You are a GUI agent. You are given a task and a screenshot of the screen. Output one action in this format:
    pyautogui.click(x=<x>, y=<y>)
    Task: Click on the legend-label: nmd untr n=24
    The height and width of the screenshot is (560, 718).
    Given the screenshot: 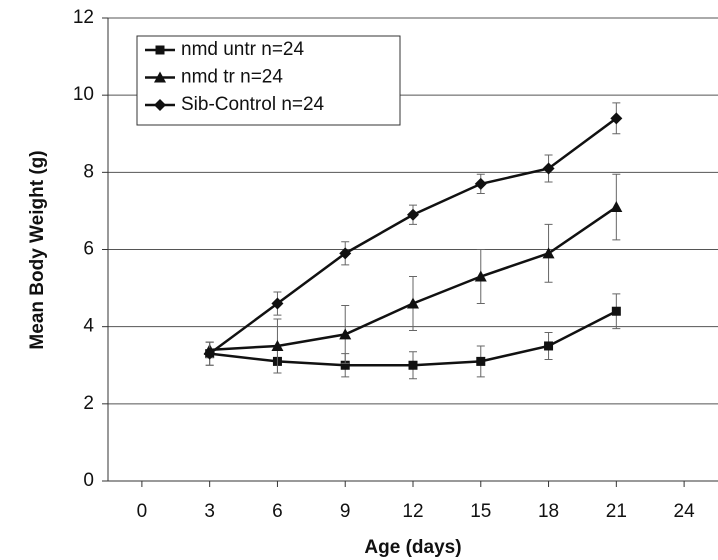 What is the action you would take?
    pyautogui.click(x=242, y=49)
    